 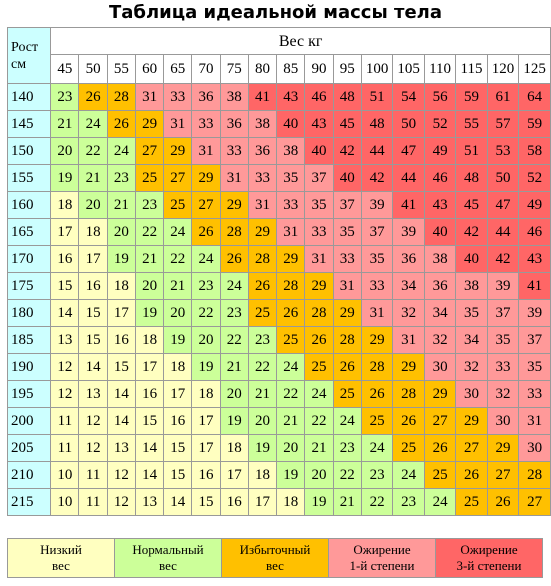 I want to click on bmi-cell: 46, so click(x=440, y=178).